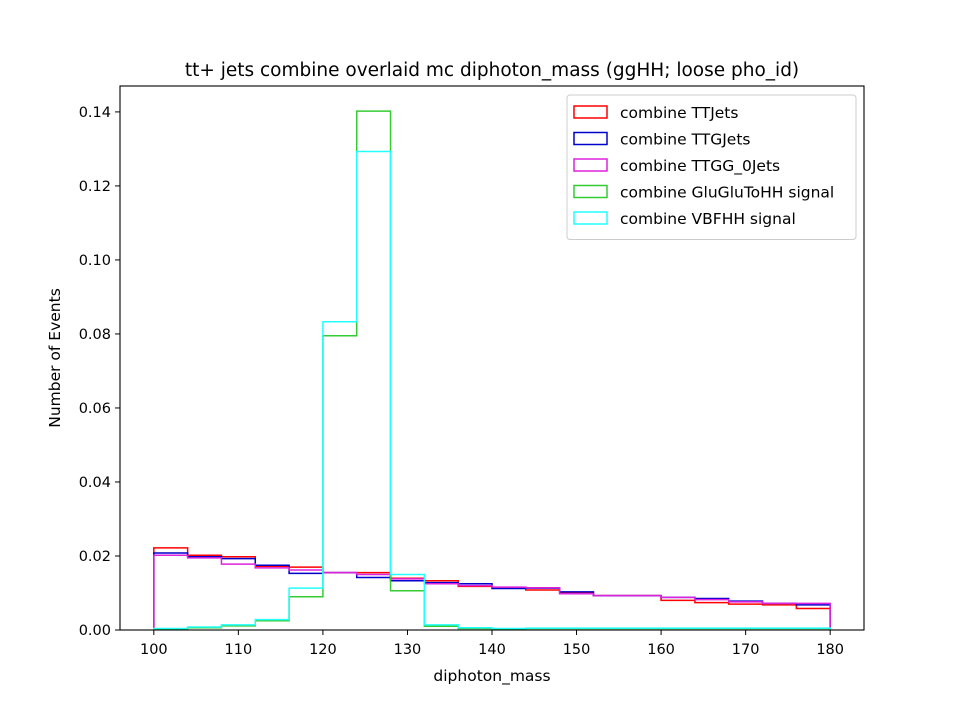 The image size is (960, 720). What do you see at coordinates (95, 557) in the screenshot?
I see `y-tick-label: 0.02` at bounding box center [95, 557].